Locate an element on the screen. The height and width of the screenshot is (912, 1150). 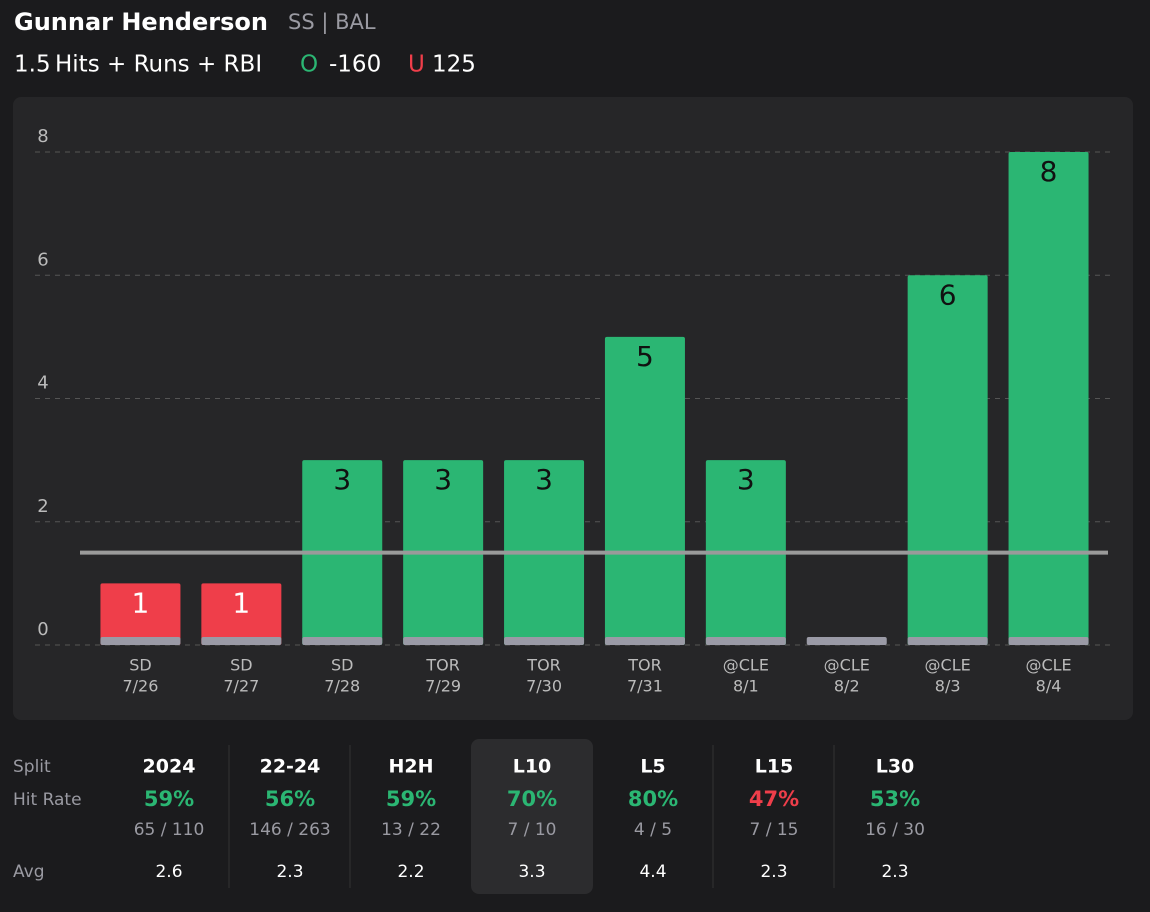
x-tick-date: 7/27 is located at coordinates (241, 686).